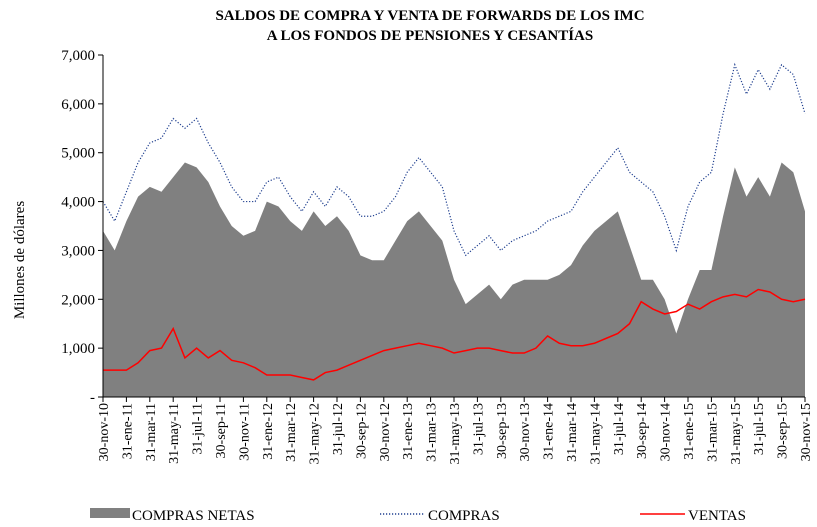 The image size is (817, 527). What do you see at coordinates (806, 432) in the screenshot?
I see `x-tick-label: 30-nov-15` at bounding box center [806, 432].